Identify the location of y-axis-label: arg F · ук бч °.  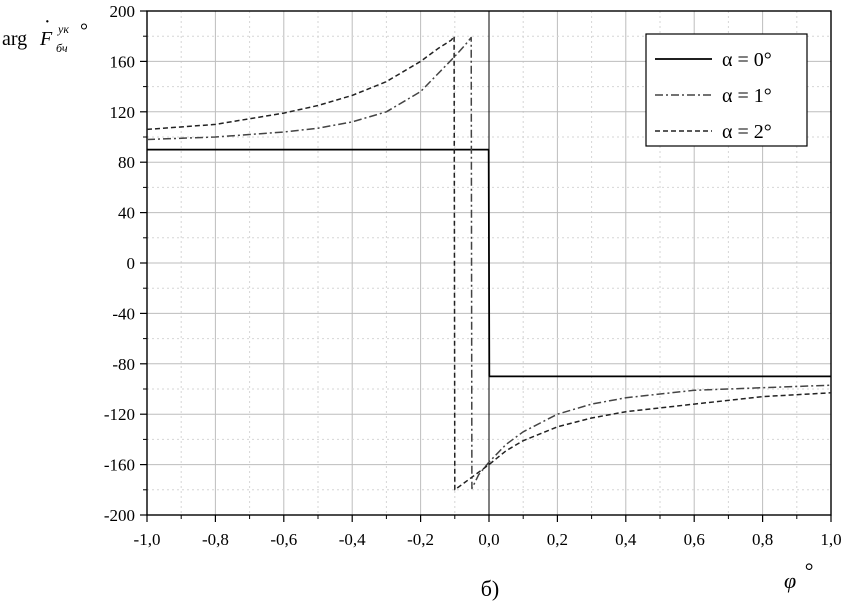
(45, 33).